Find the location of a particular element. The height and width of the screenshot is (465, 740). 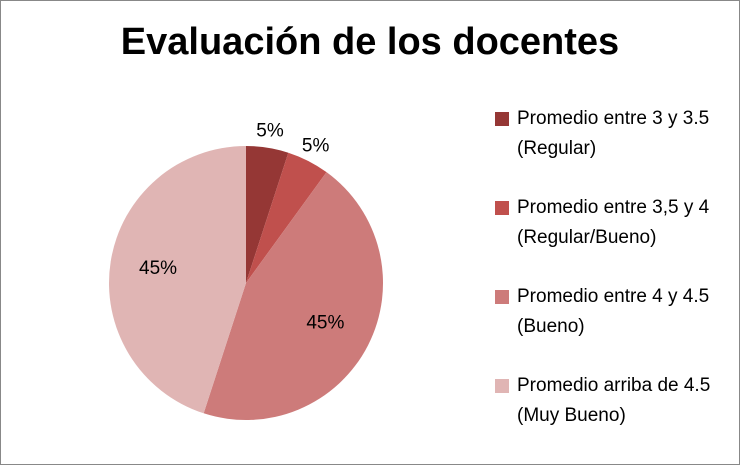

legend-entry: Promedio entre 3 y 3.5 (Regular) is located at coordinates (608, 134).